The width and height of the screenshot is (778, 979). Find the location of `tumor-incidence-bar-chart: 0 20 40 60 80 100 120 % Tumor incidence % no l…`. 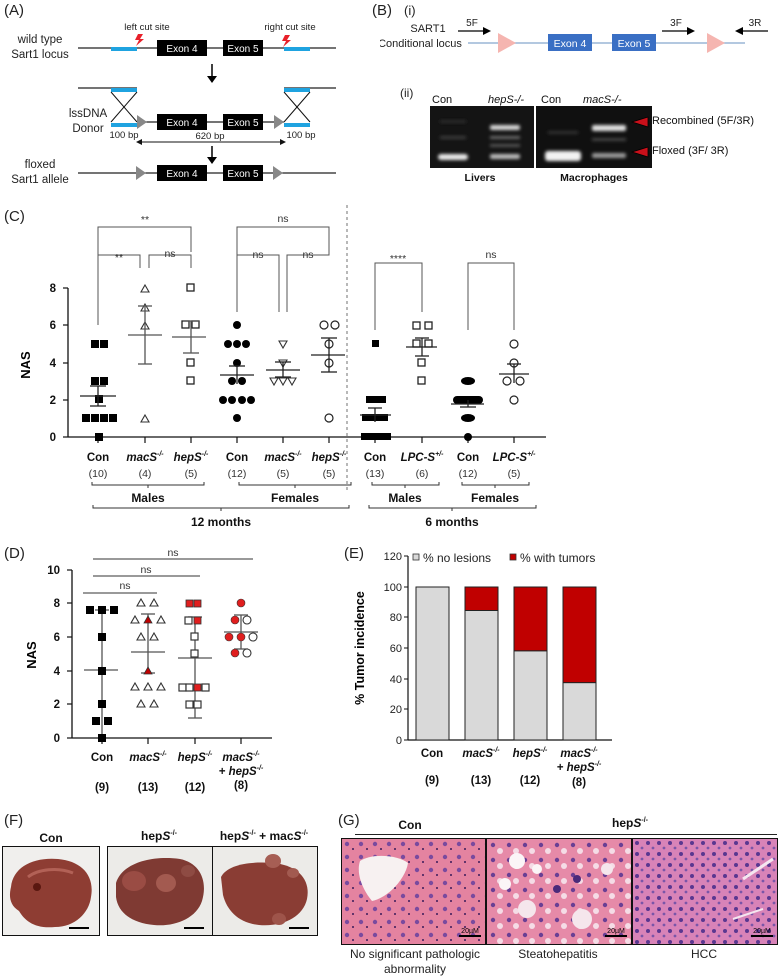

tumor-incidence-bar-chart: 0 20 40 60 80 100 120 % Tumor incidence % no l… is located at coordinates (482, 670).